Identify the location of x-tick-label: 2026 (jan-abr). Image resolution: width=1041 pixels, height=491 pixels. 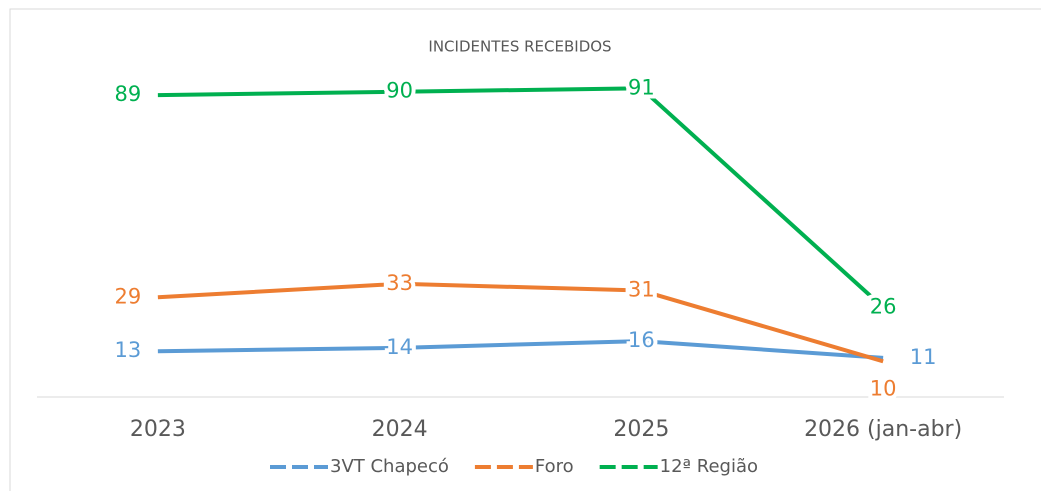
(883, 429).